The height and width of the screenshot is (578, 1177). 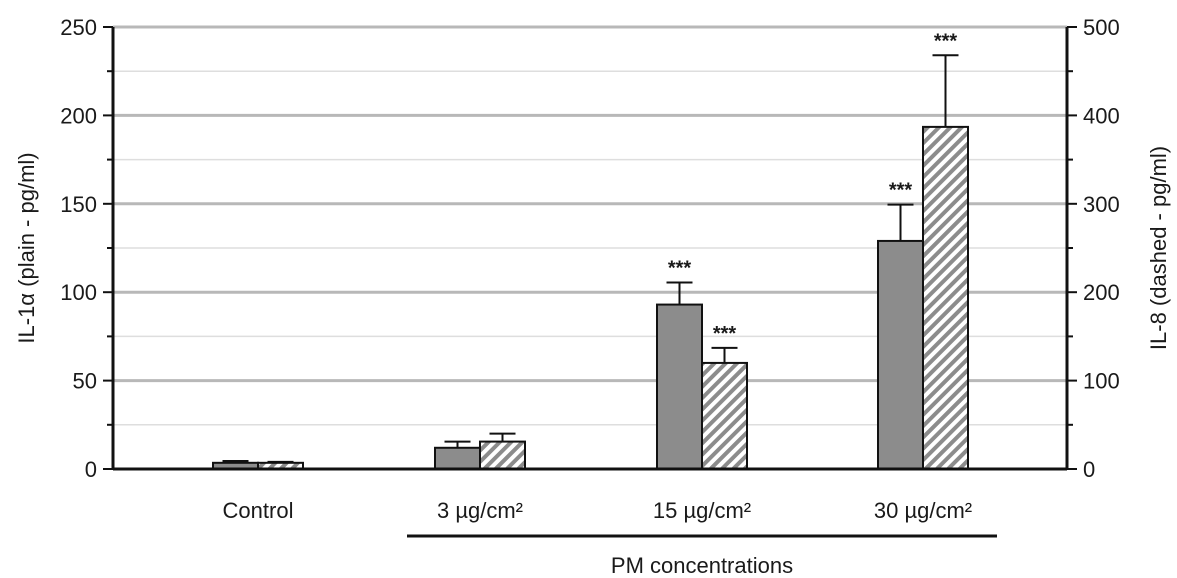 What do you see at coordinates (702, 510) in the screenshot?
I see `category-label: 15 µg/cm²` at bounding box center [702, 510].